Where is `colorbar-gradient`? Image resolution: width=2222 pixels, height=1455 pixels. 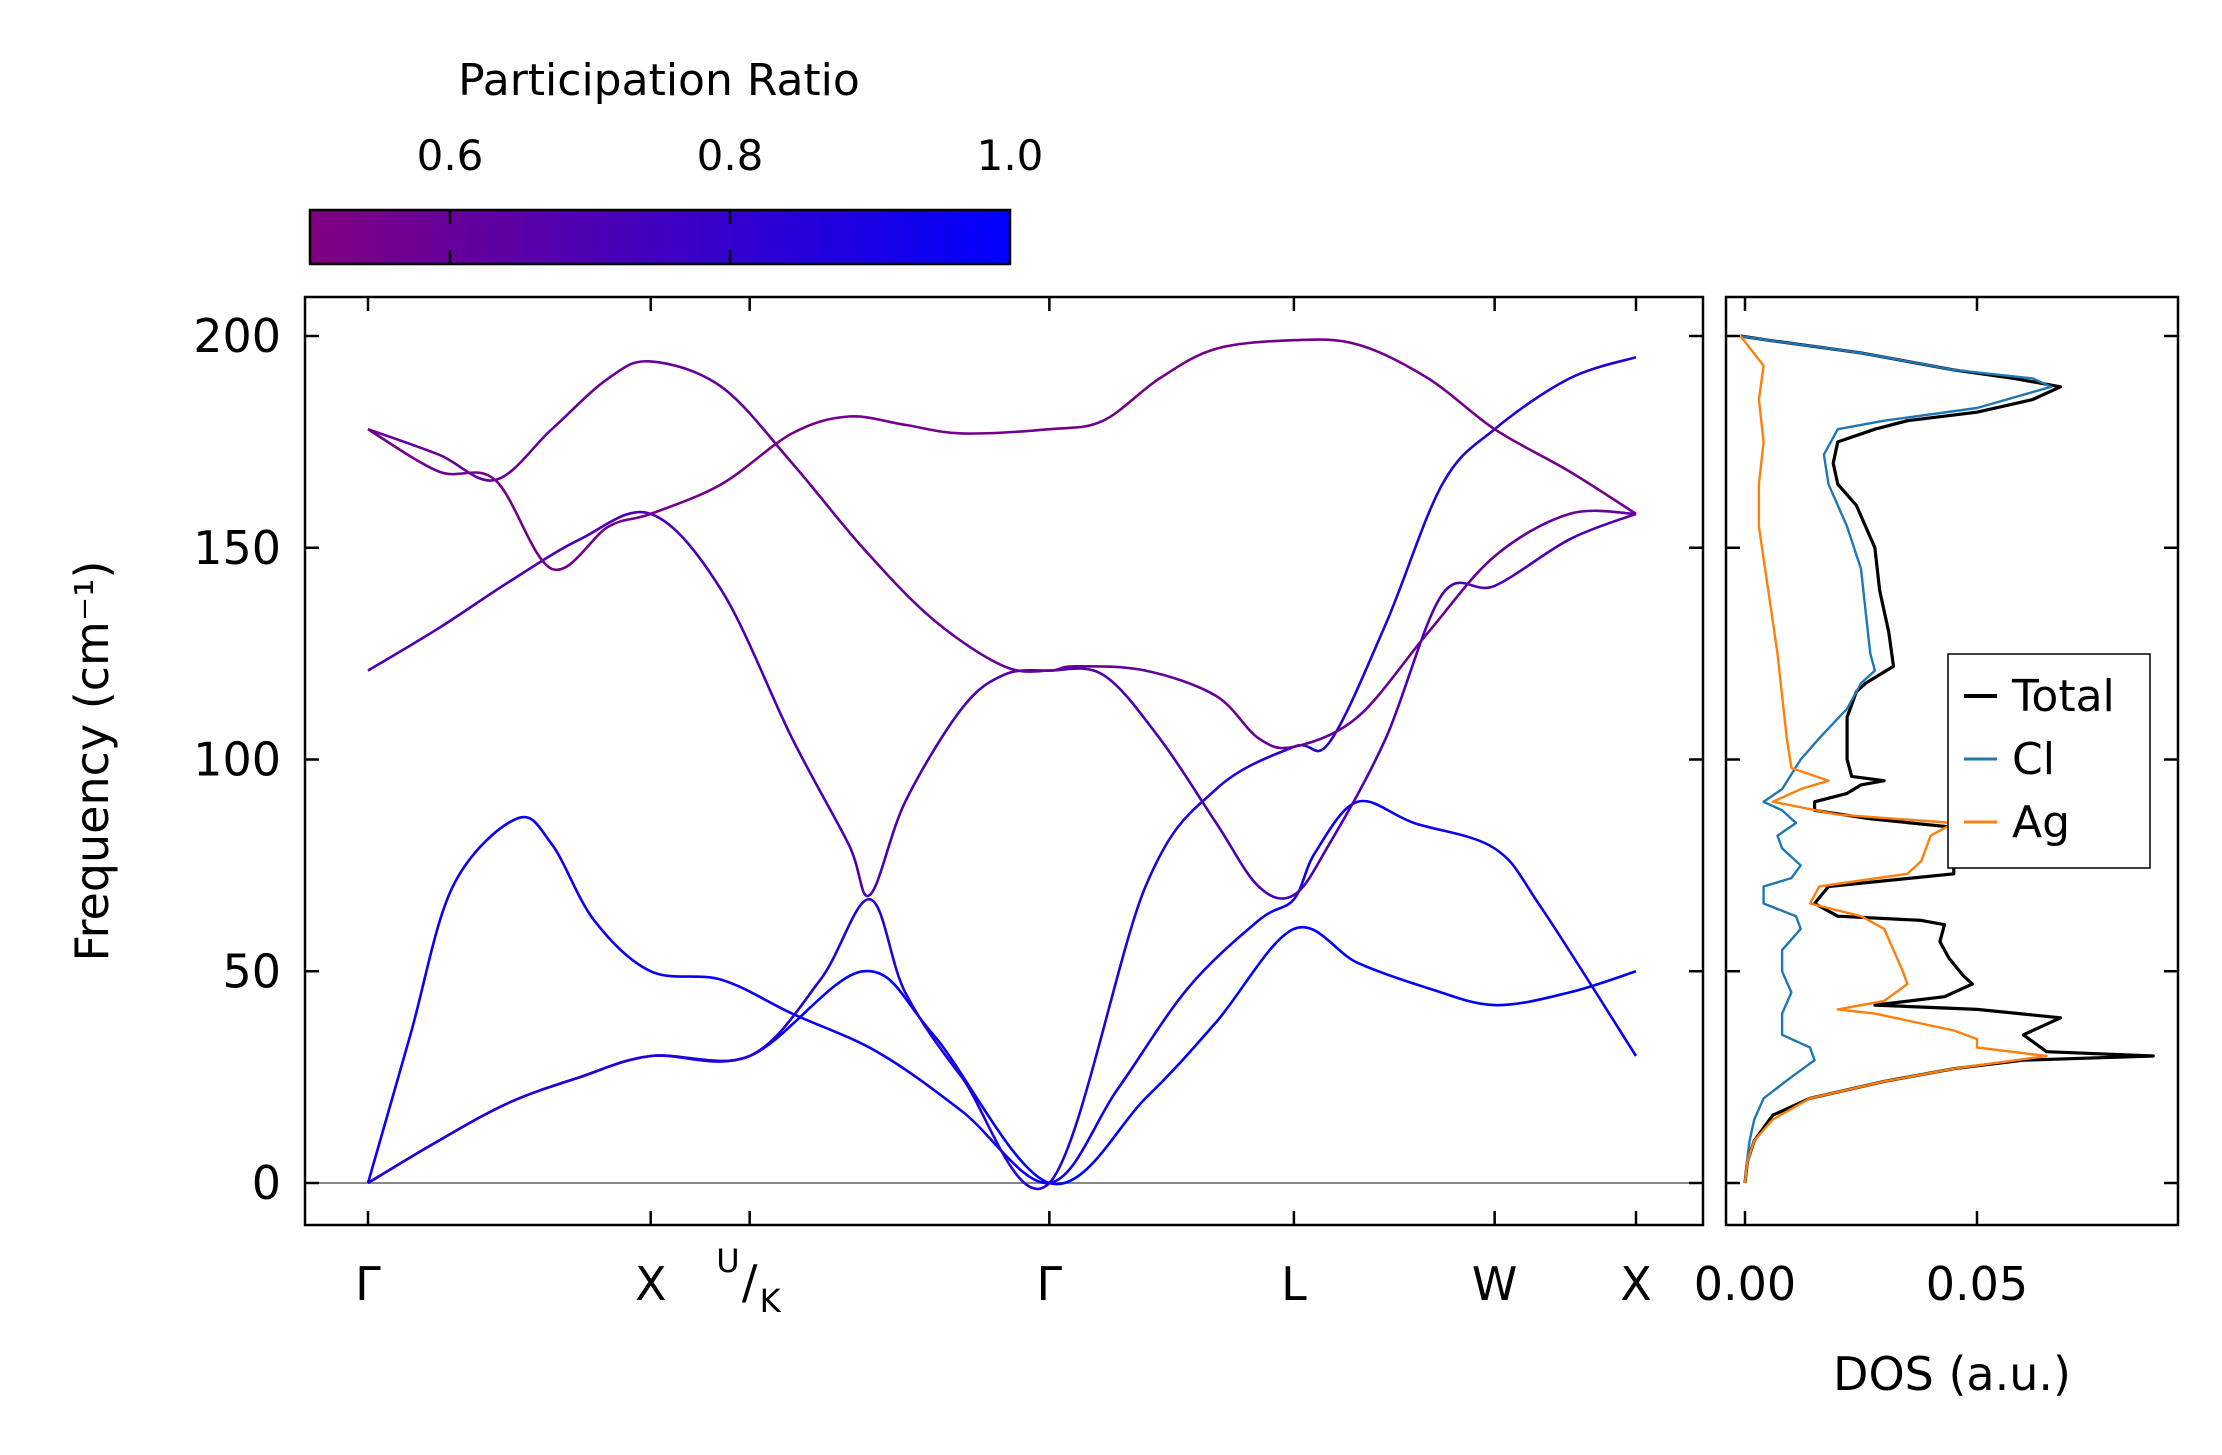
colorbar-gradient is located at coordinates (660, 237).